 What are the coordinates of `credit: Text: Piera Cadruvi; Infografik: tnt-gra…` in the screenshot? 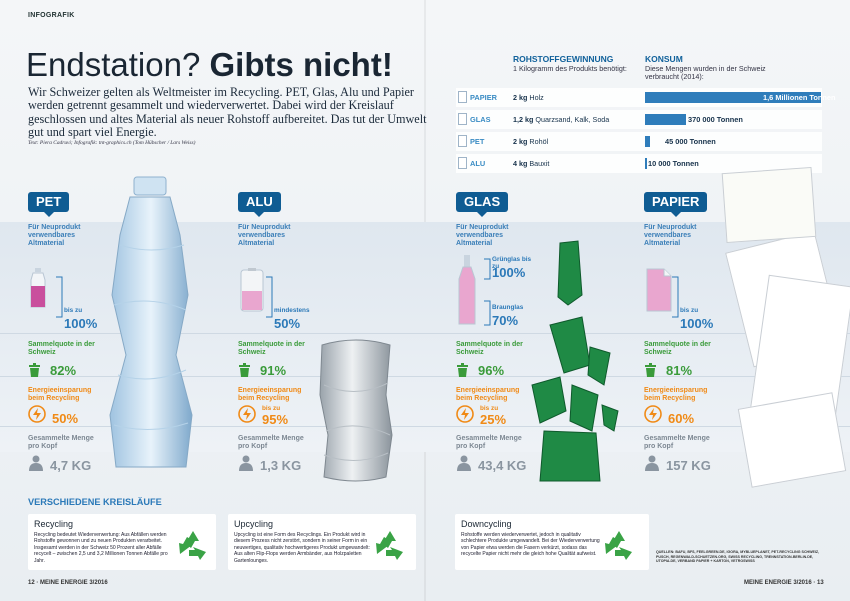 It's located at (112, 143).